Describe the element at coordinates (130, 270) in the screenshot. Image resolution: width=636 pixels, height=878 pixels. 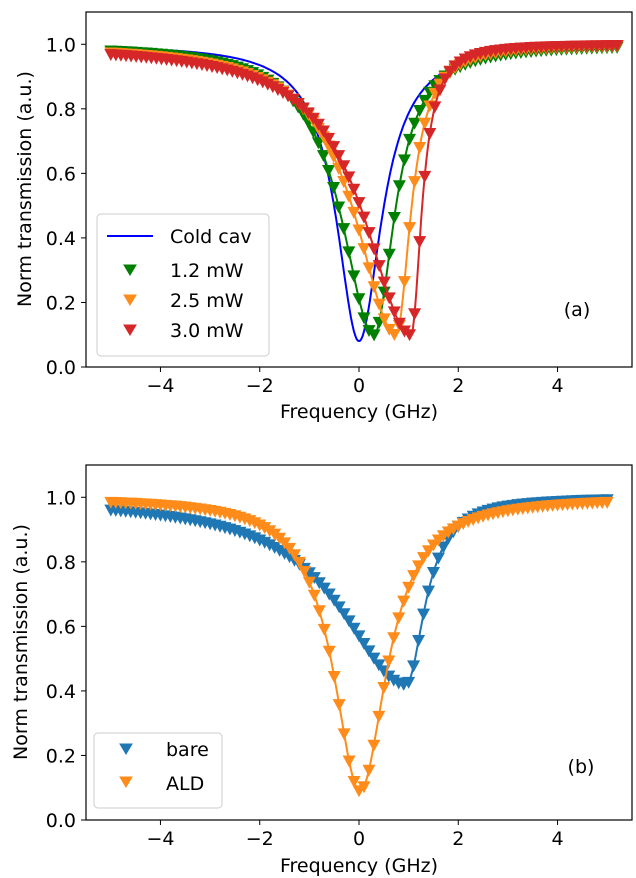
I see `legend-marker-1-2mw` at that location.